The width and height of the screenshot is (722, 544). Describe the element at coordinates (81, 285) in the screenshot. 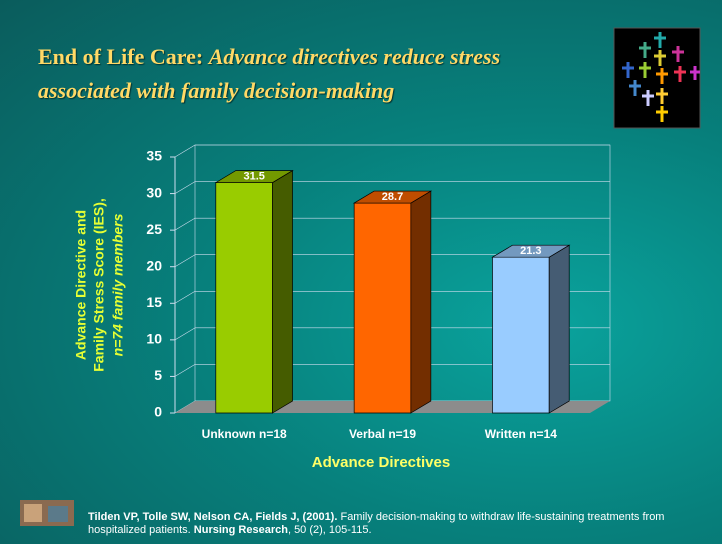

I see `y-axis-label: Advance Directive and` at that location.